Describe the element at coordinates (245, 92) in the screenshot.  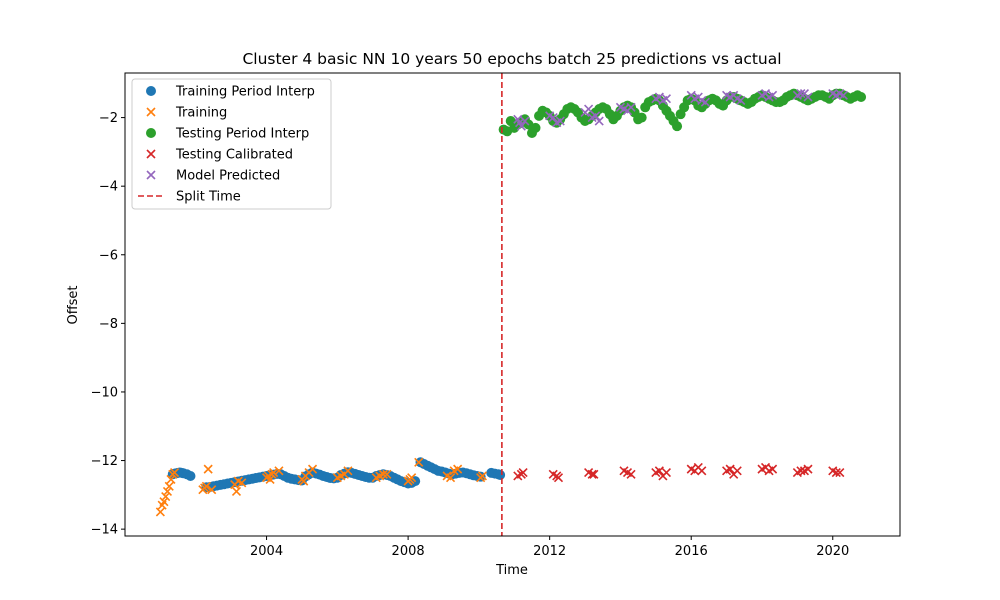
I see `legend-label: Training Period Interp` at that location.